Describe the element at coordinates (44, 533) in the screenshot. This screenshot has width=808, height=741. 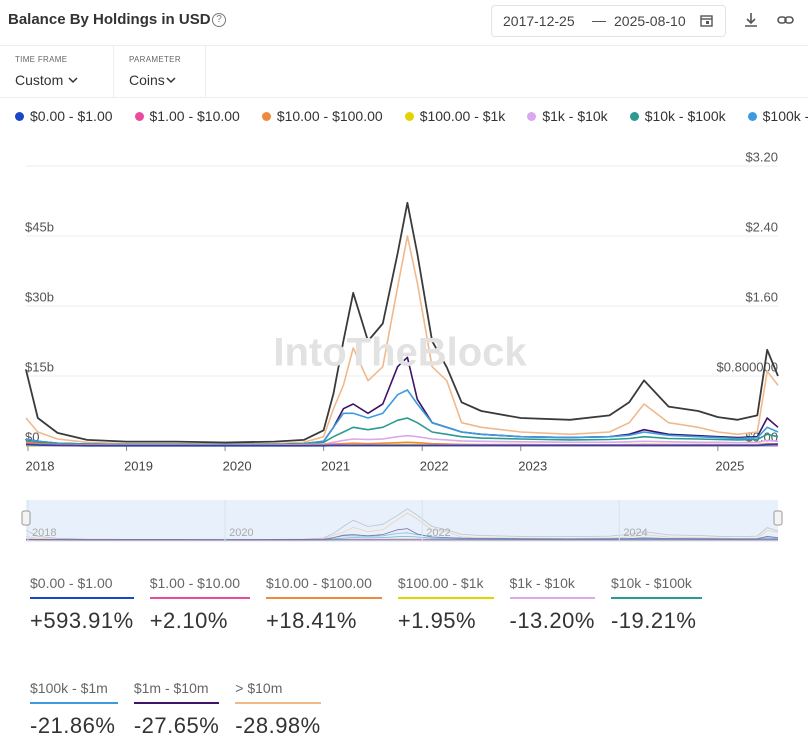
I see `navigator-tick-label: 2018` at that location.